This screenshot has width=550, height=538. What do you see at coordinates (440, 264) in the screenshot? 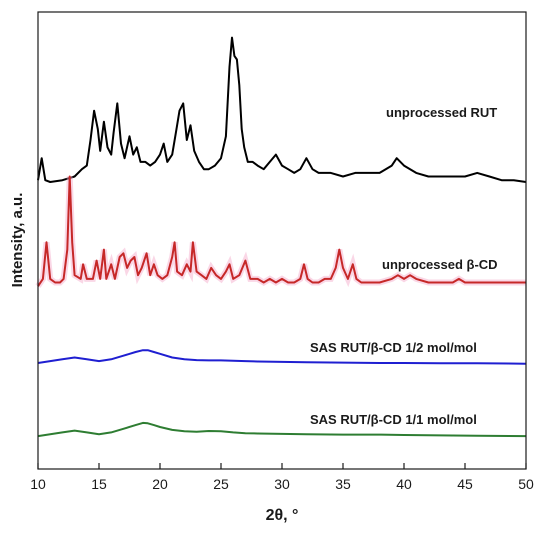
I see `series-label-bcd: unprocessed β-CD` at bounding box center [440, 264].